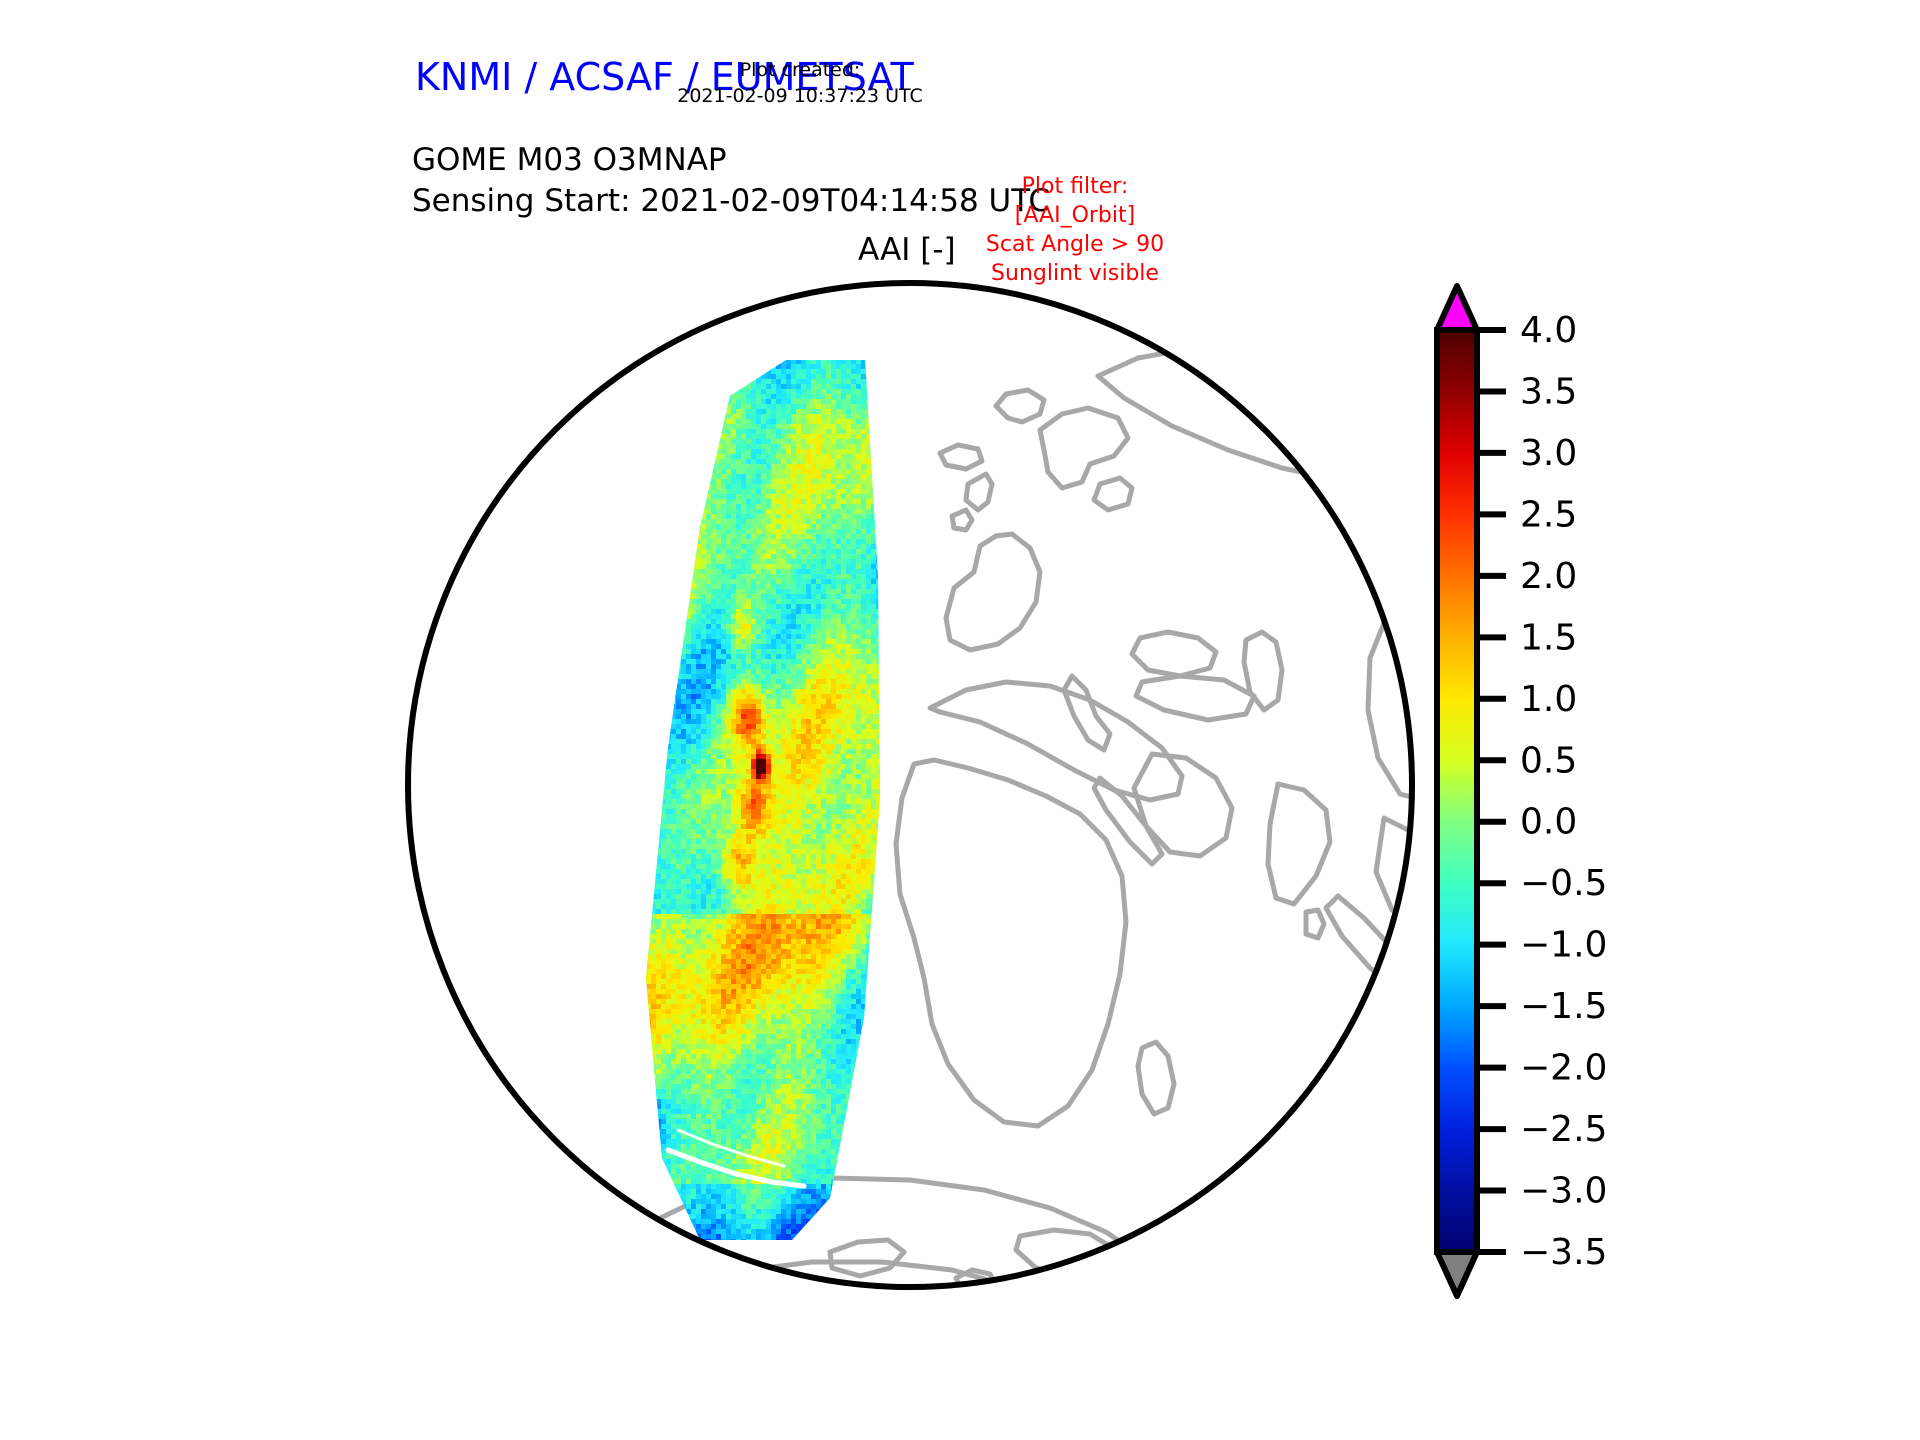 The width and height of the screenshot is (1920, 1440). I want to click on coastline-caspian, so click(1263, 671).